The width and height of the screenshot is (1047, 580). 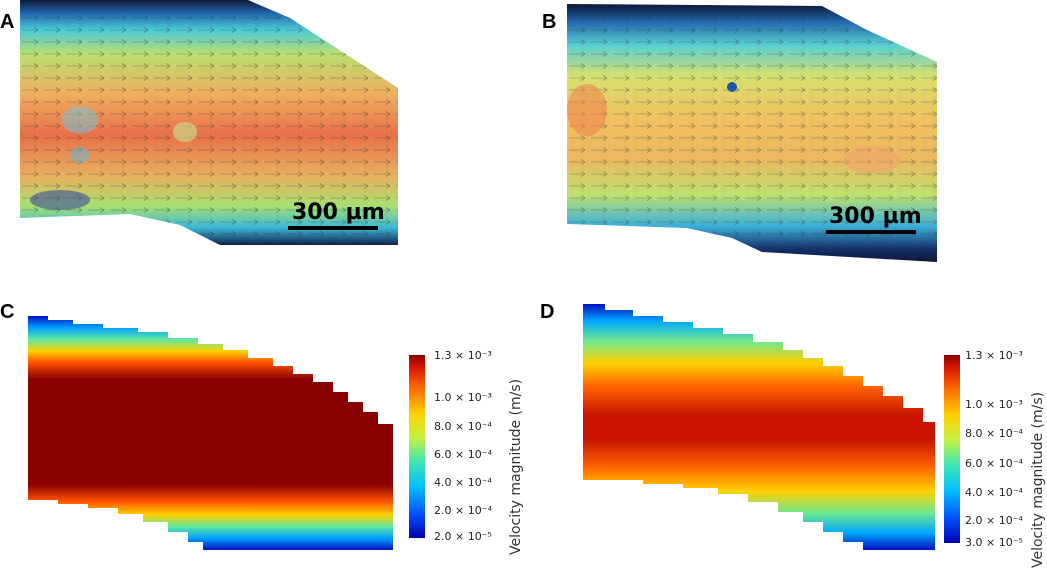 What do you see at coordinates (516, 466) in the screenshot?
I see `panel-c-colorbar-title: Velocity magnitude (m/s)` at bounding box center [516, 466].